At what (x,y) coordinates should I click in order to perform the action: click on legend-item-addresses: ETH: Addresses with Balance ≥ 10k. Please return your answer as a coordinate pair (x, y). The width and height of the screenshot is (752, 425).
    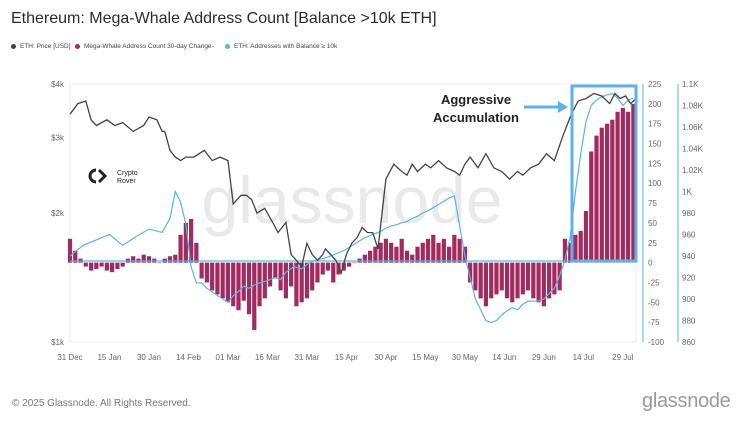
    Looking at the image, I should click on (281, 46).